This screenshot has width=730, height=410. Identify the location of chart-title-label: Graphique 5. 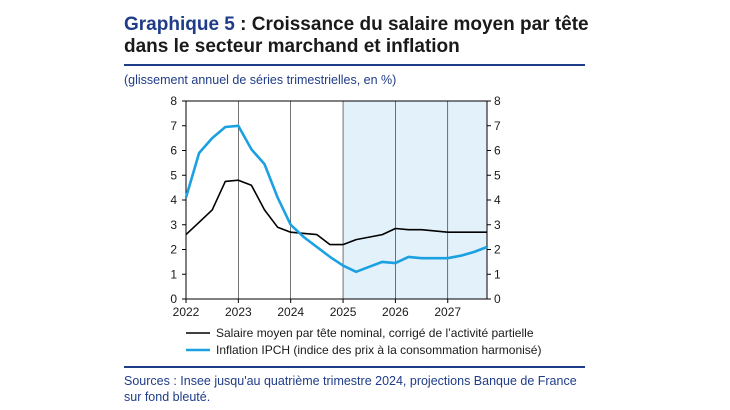
(179, 24).